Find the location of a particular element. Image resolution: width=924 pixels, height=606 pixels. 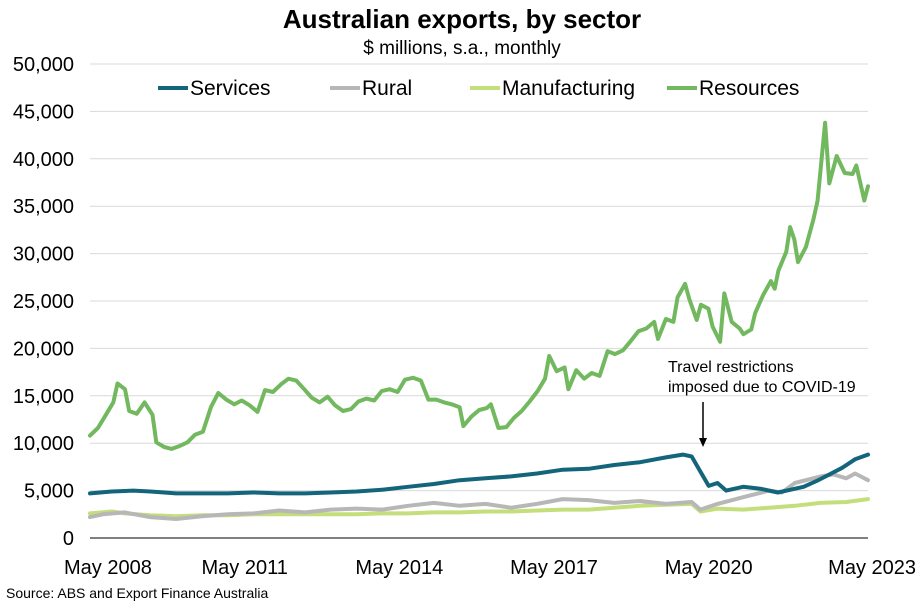

chart-subtitle: $ millions, s.a., monthly is located at coordinates (462, 48).